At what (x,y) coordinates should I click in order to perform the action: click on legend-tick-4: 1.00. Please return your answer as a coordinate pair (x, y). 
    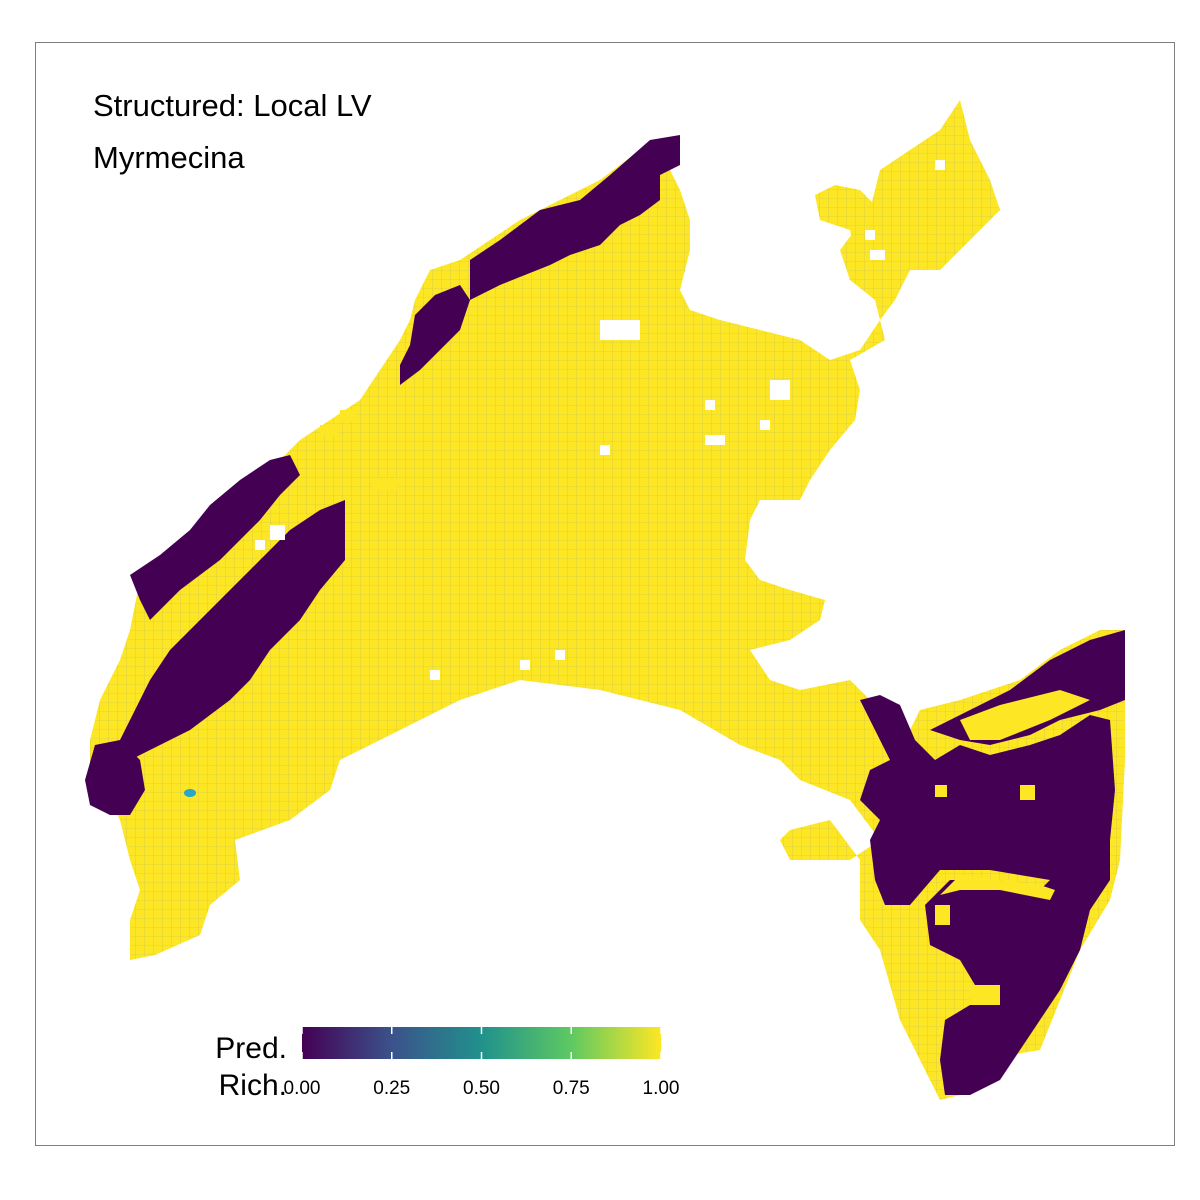
    Looking at the image, I should click on (661, 1088).